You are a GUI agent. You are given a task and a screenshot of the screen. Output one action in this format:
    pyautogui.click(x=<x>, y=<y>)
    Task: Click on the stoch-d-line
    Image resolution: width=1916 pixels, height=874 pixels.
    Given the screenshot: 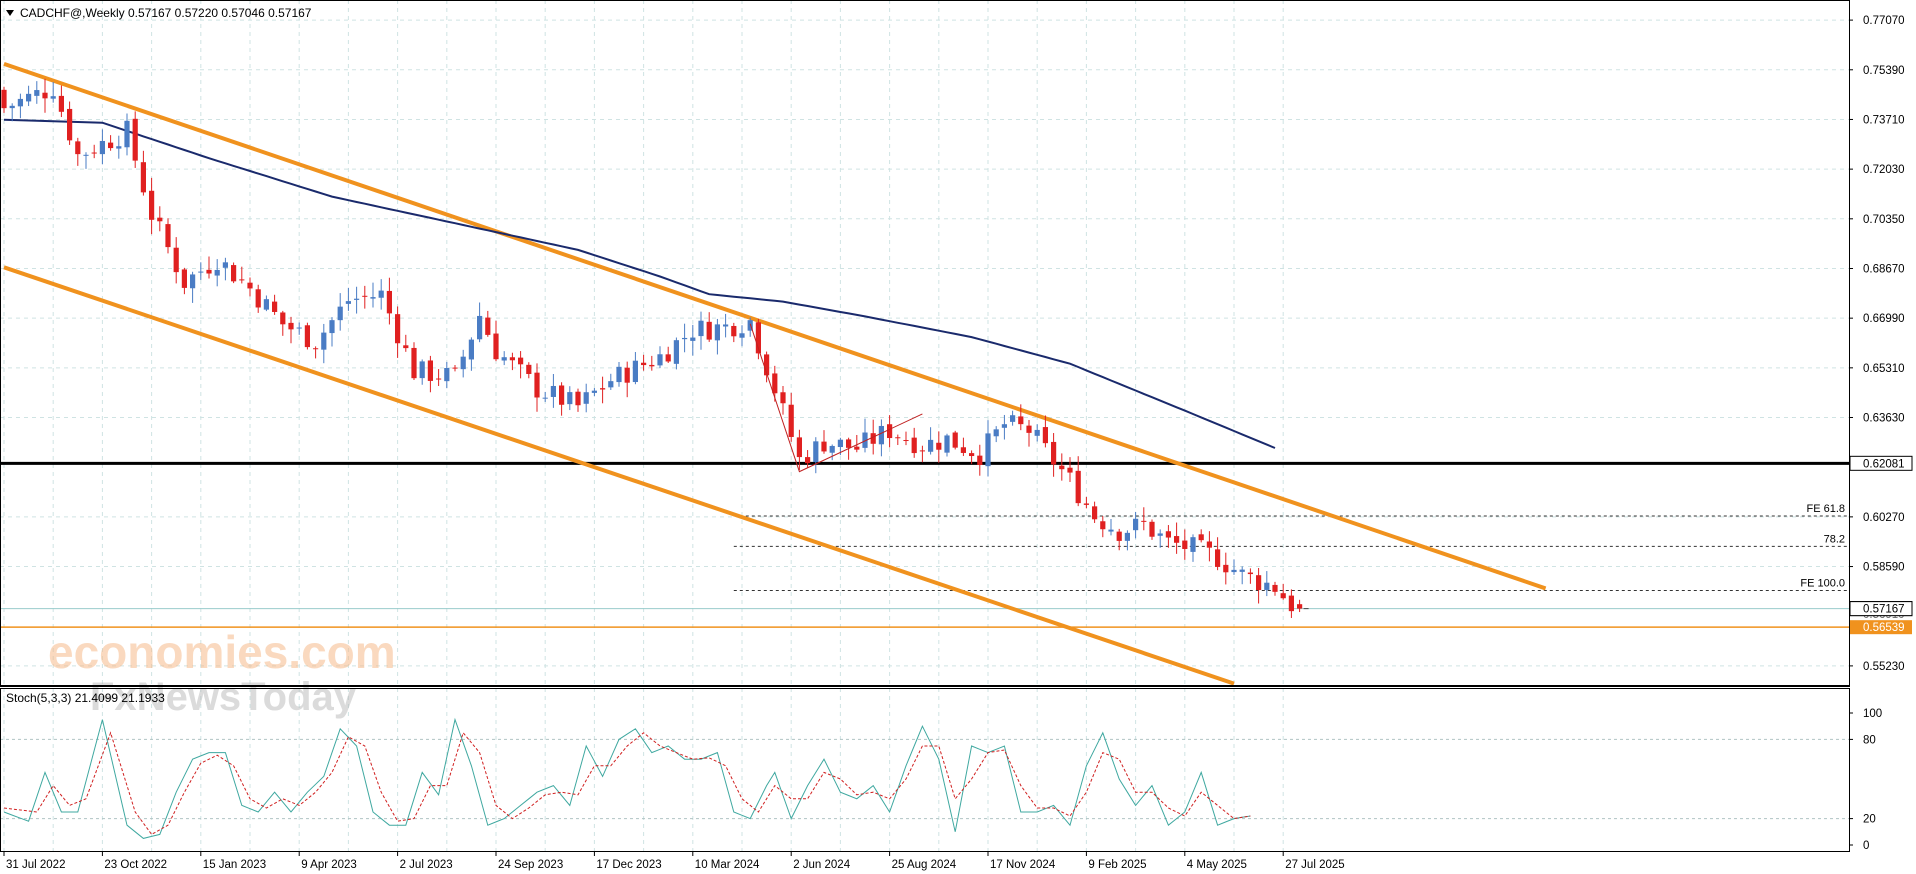 What is the action you would take?
    pyautogui.click(x=627, y=783)
    